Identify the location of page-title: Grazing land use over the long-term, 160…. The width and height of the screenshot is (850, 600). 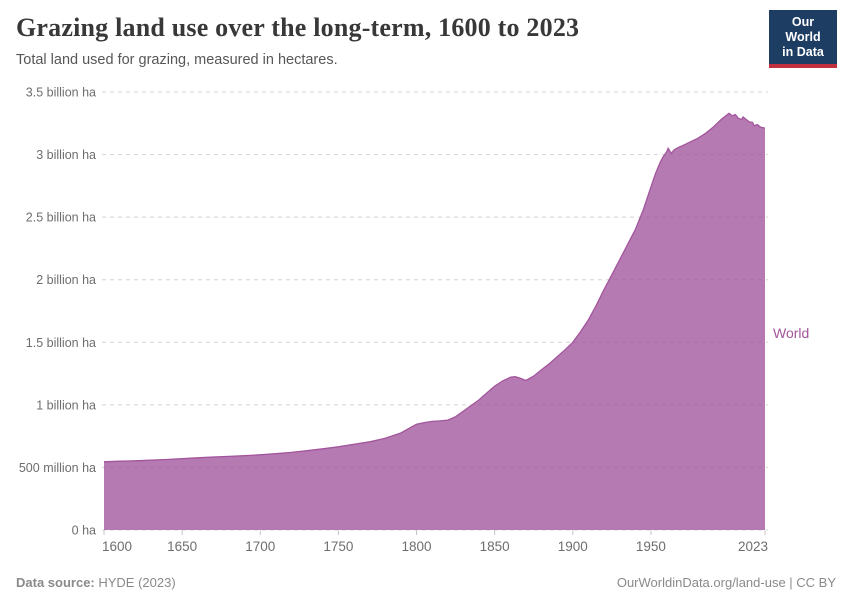
(298, 27).